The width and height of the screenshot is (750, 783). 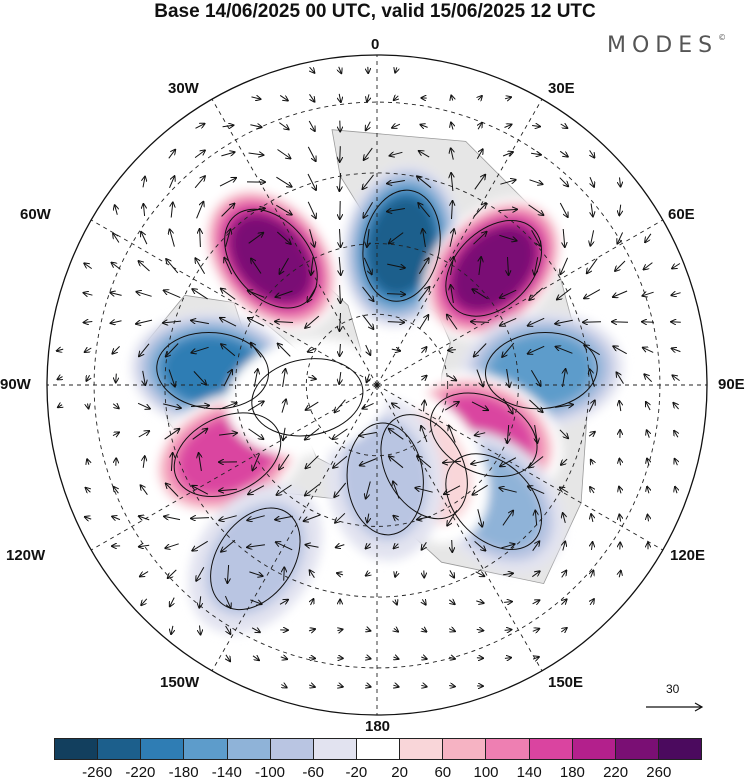 What do you see at coordinates (529, 772) in the screenshot?
I see `colorbar-tick-label: 140` at bounding box center [529, 772].